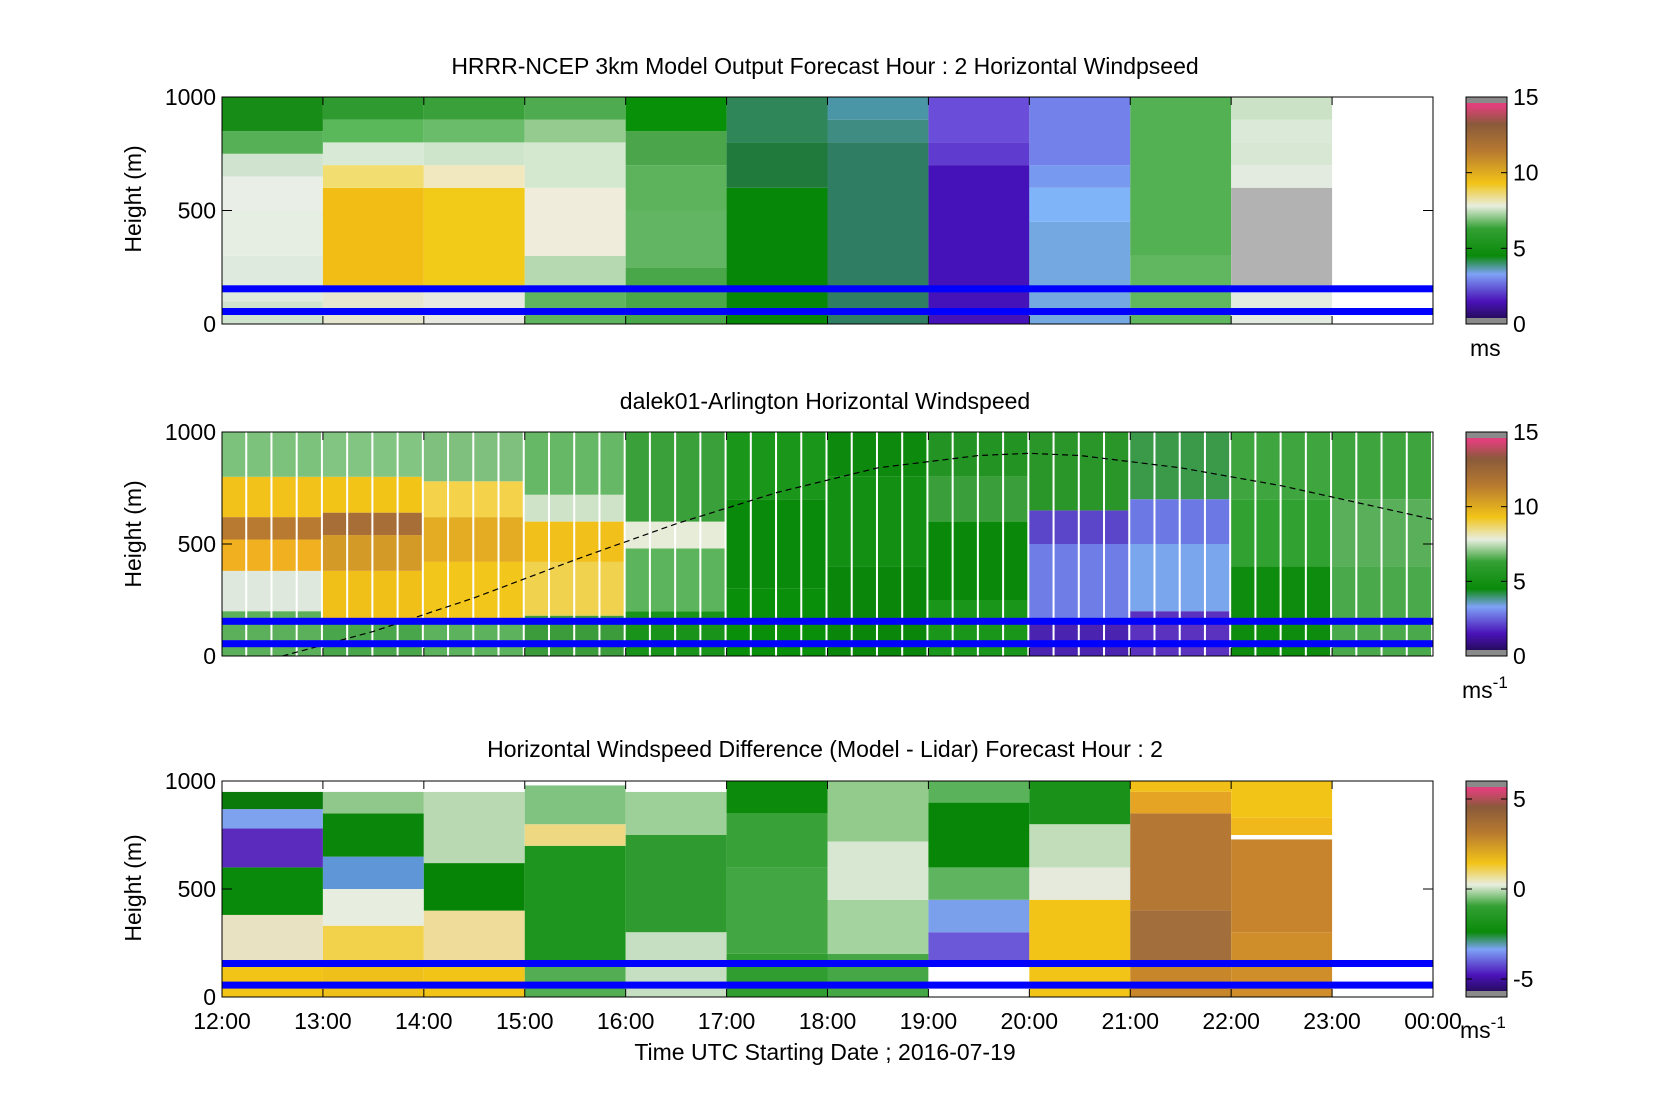 This screenshot has height=1102, width=1680. Describe the element at coordinates (1502, 544) in the screenshot. I see `panel-lidar-colorbar: 0 5 10 15` at that location.